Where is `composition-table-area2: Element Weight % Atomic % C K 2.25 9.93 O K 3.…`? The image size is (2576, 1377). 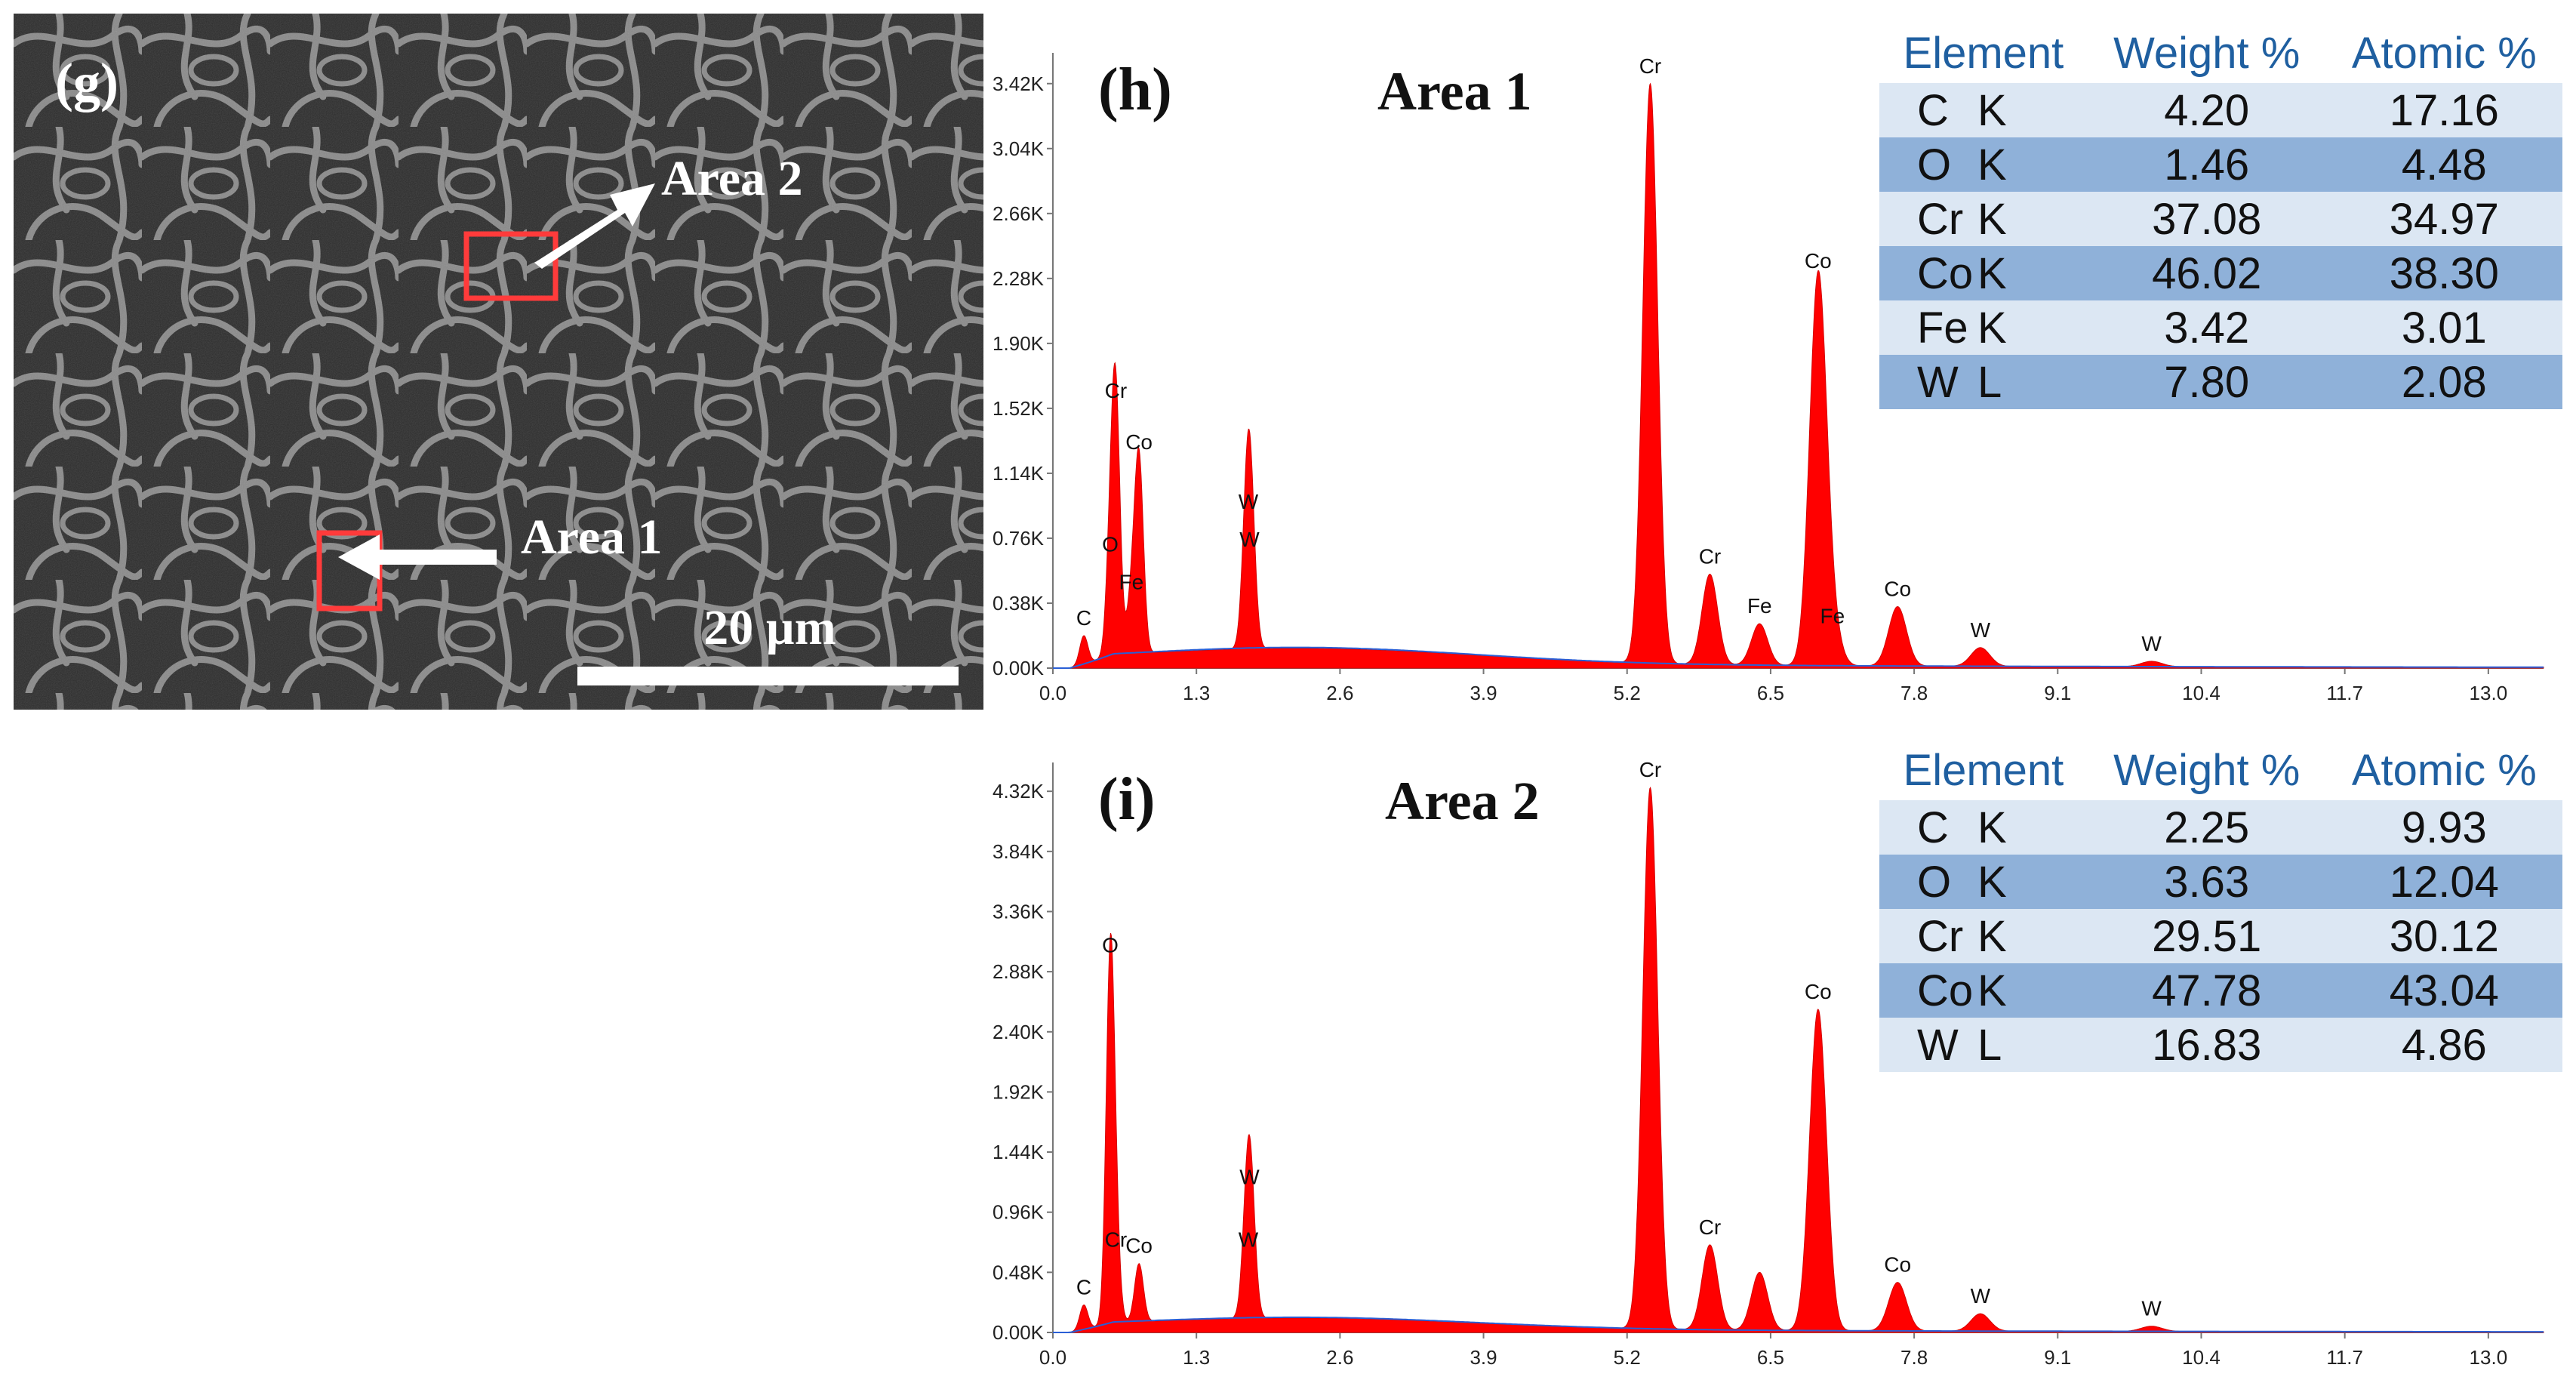 composition-table-area2: Element Weight % Atomic % C K 2.25 9.93 O K 3.… is located at coordinates (2220, 906).